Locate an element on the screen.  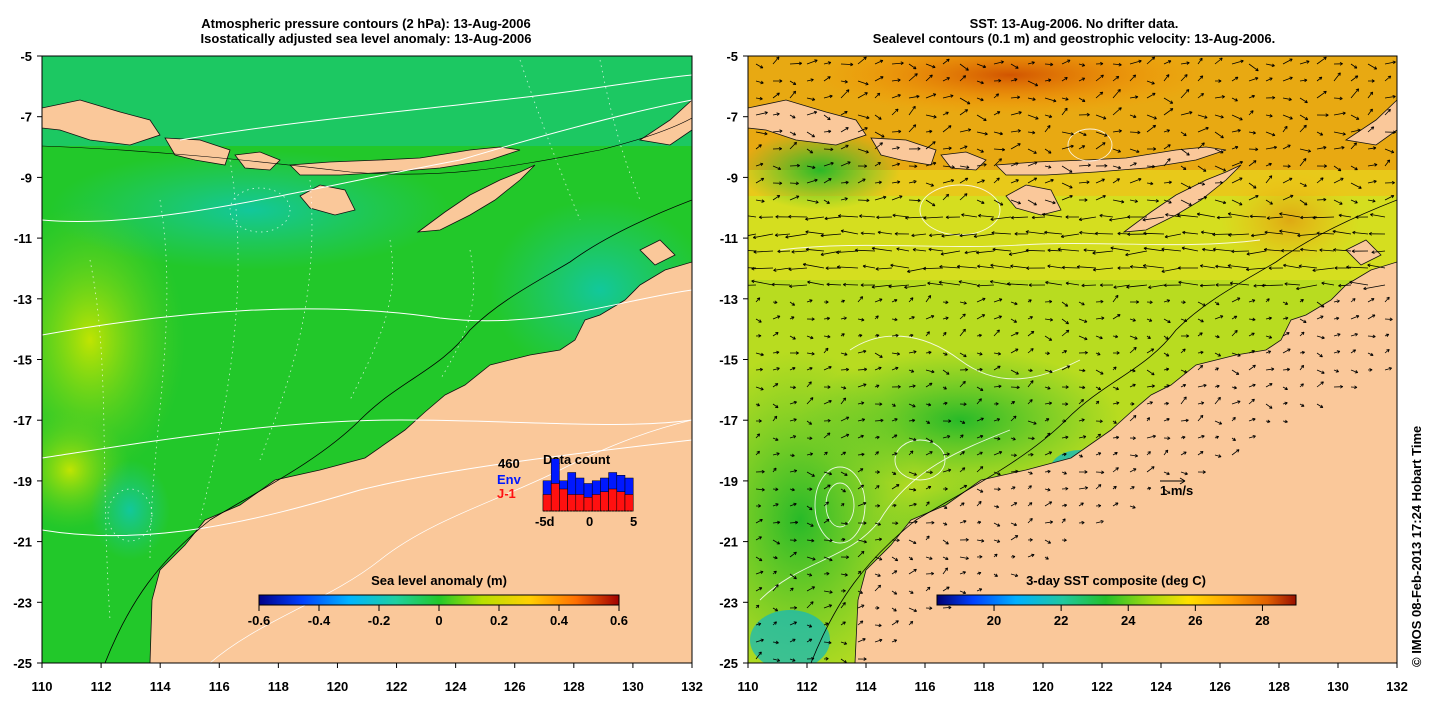
colorbar-tick-label: 20 is located at coordinates (994, 620).